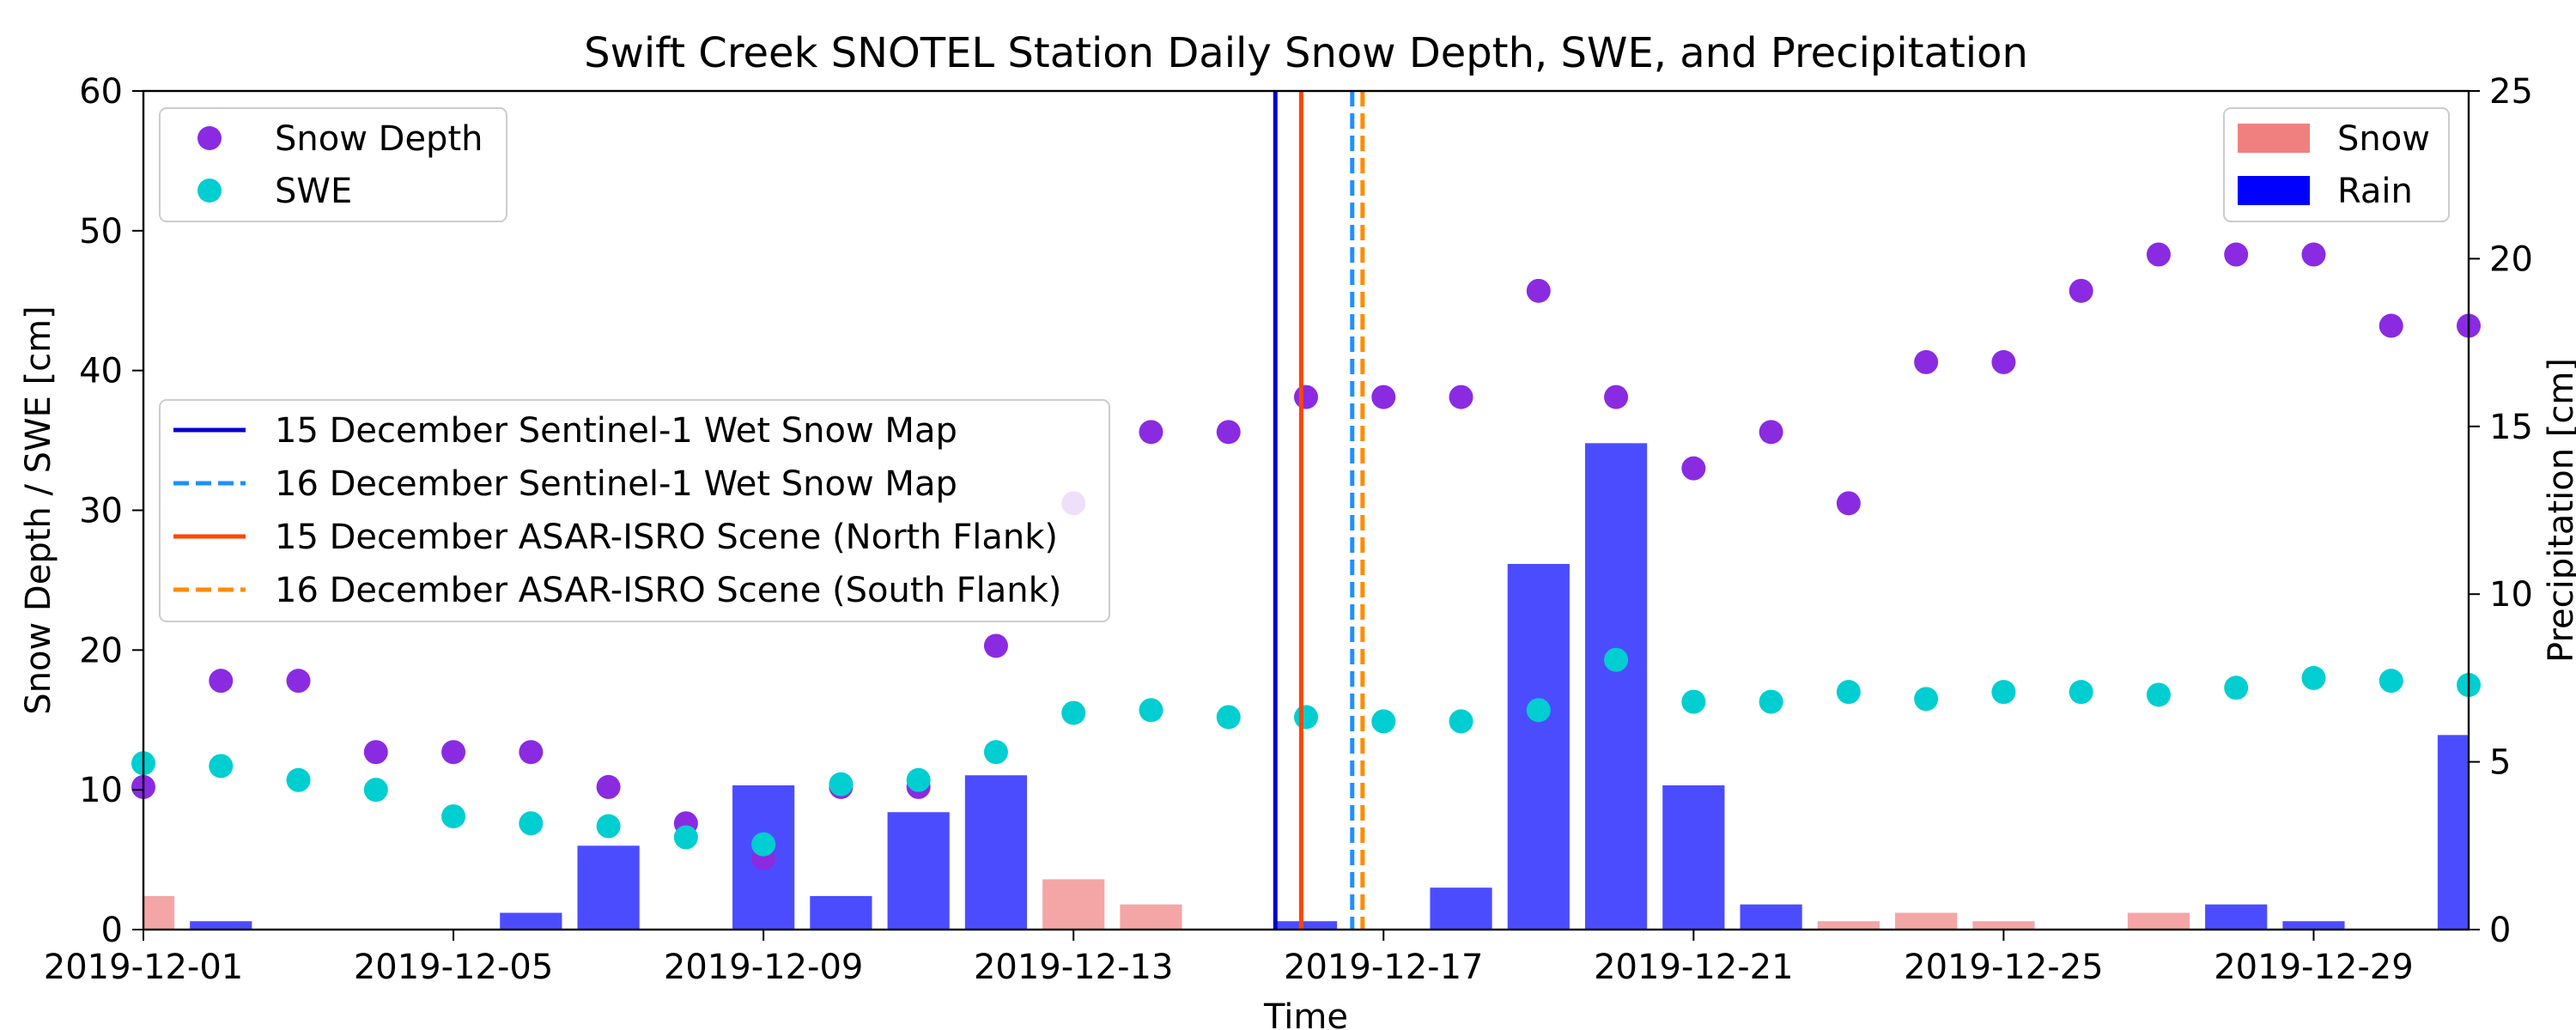 This screenshot has width=2576, height=1030. What do you see at coordinates (101, 511) in the screenshot?
I see `y-tick-label-left: 30` at bounding box center [101, 511].